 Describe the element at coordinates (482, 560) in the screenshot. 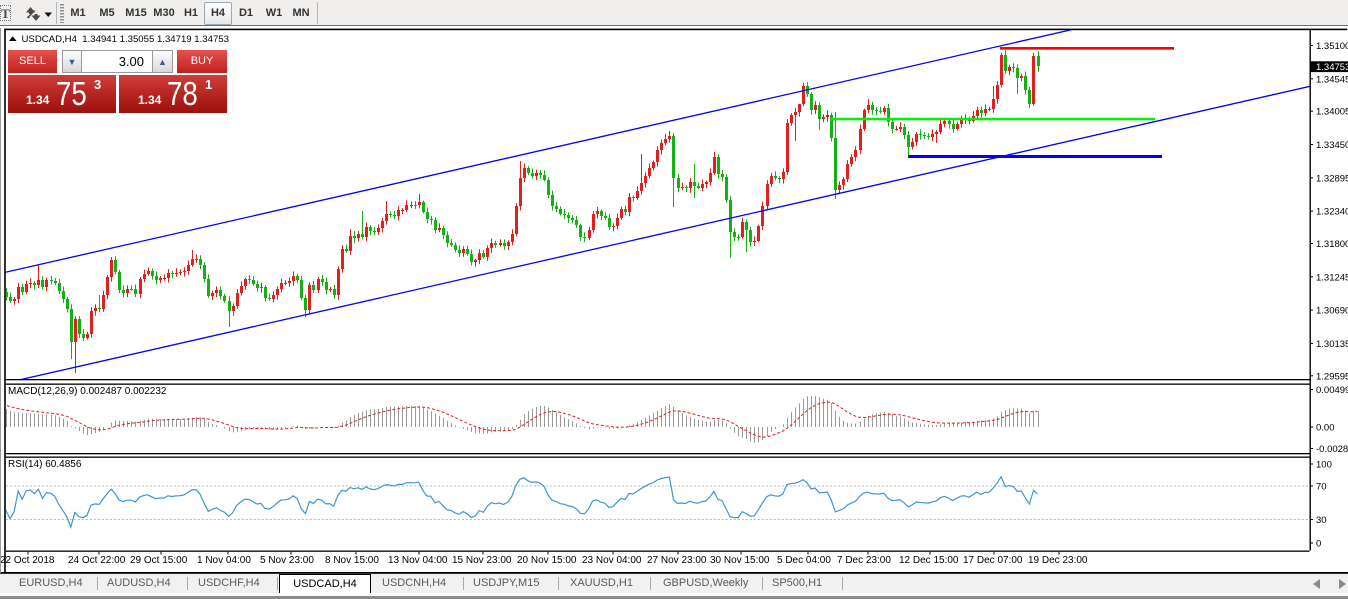

I see `svg-text: 15 Nov 23:00` at that location.